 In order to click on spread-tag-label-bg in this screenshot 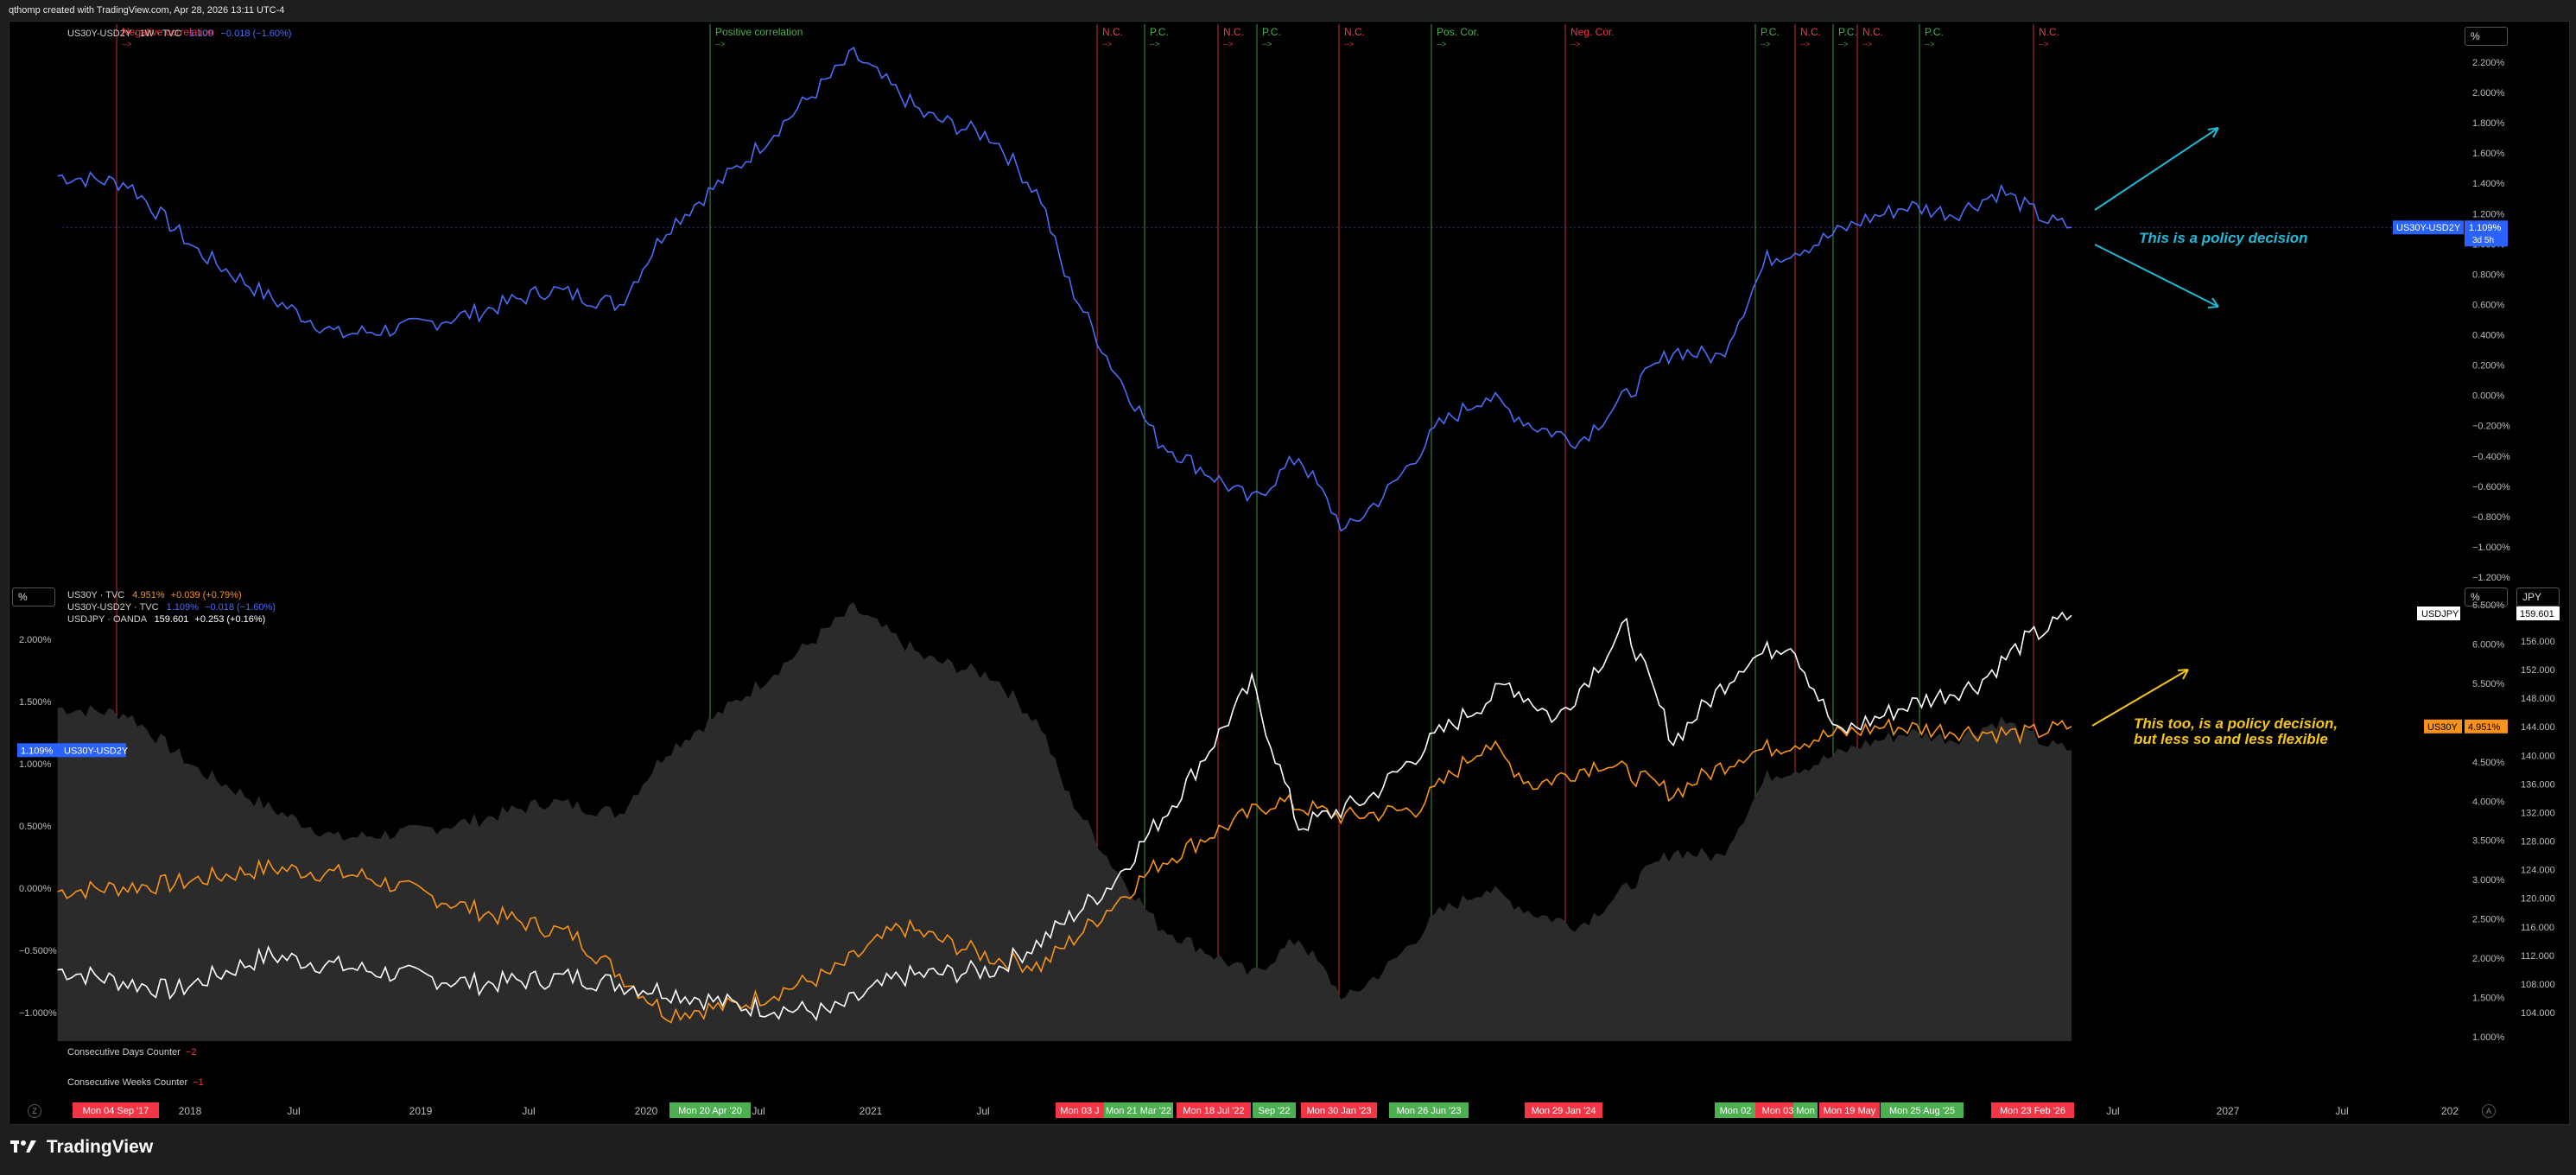, I will do `click(2428, 227)`.